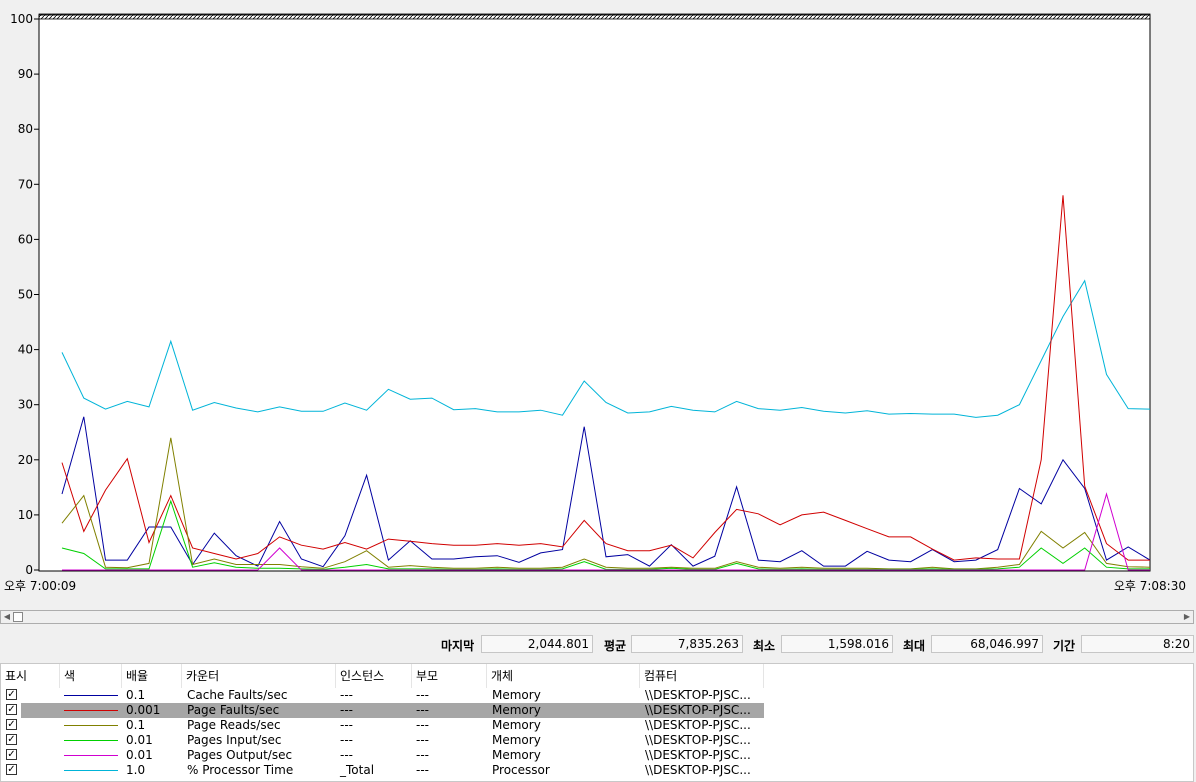  Describe the element at coordinates (240, 755) in the screenshot. I see `counter-cell: Pages Output/sec` at that location.